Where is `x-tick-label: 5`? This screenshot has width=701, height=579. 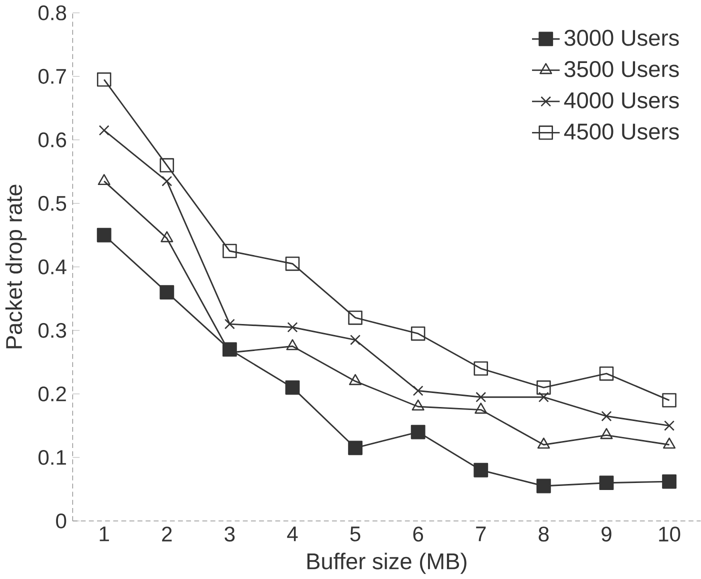 x-tick-label: 5 is located at coordinates (355, 534).